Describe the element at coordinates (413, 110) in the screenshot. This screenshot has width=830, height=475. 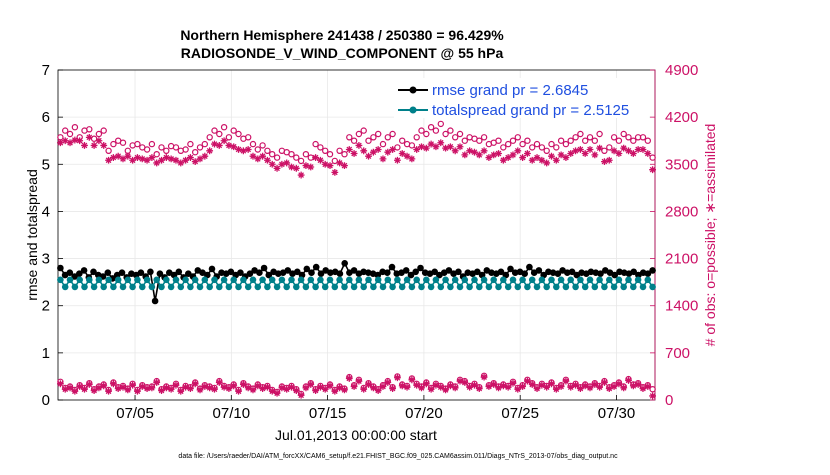
I see `legend-spread-marker` at that location.